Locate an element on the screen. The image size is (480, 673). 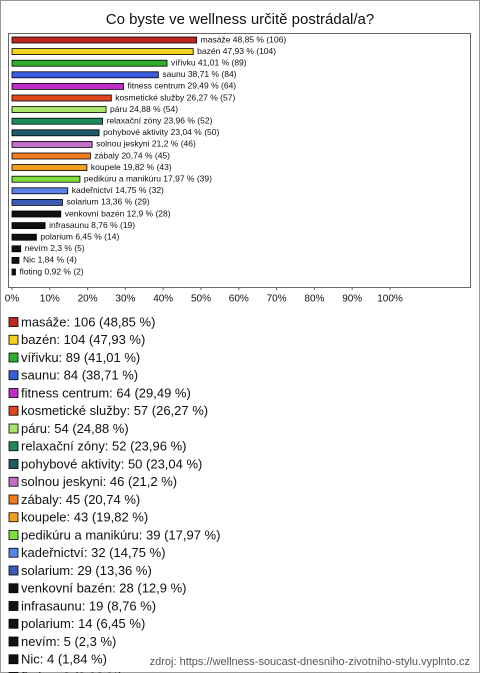
x-tick-label: 0% is located at coordinates (12, 299).